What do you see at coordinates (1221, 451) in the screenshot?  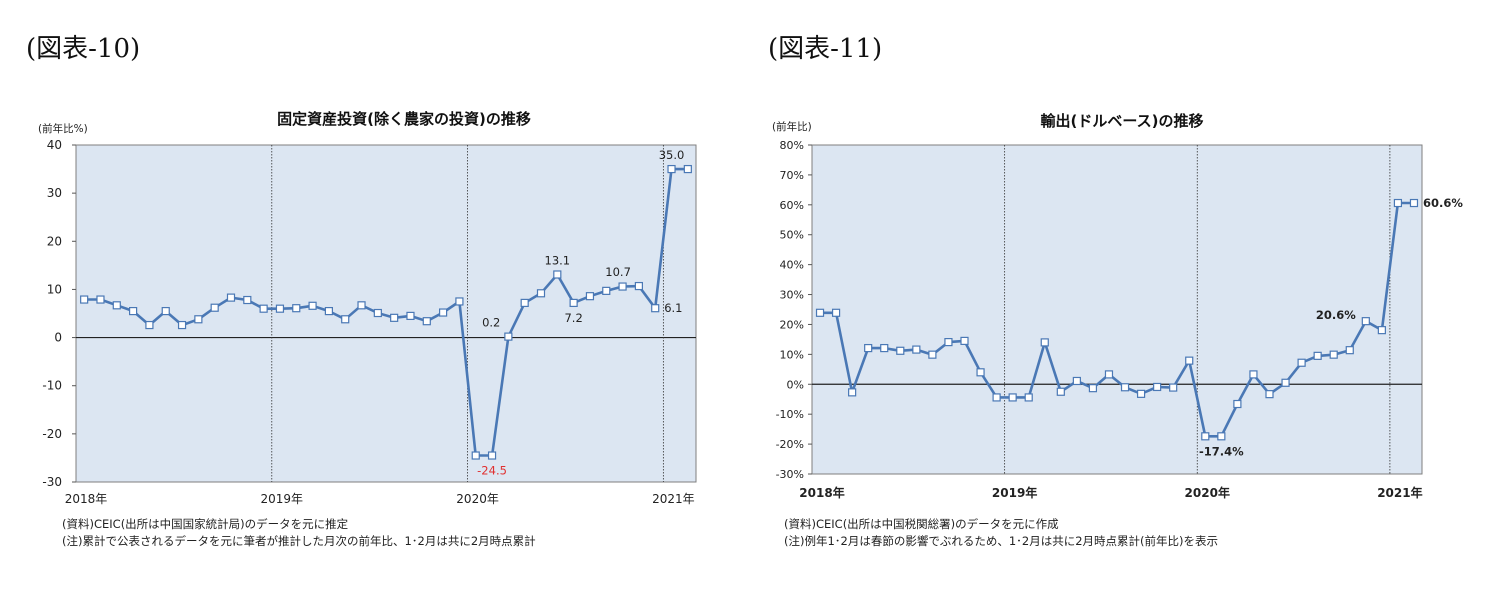 I see `data-label: -17.4%` at bounding box center [1221, 451].